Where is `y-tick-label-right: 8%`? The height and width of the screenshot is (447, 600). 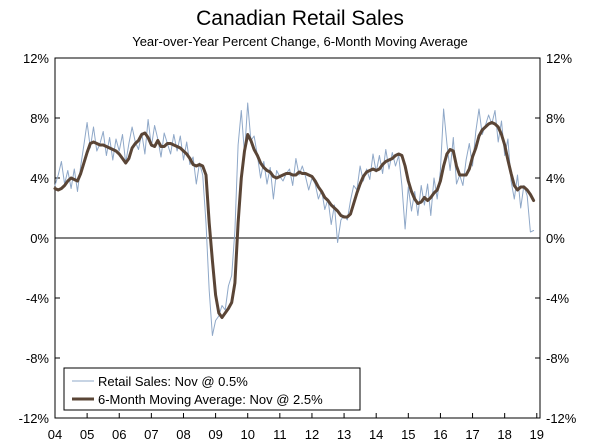
y-tick-label-right: 8% is located at coordinates (555, 118).